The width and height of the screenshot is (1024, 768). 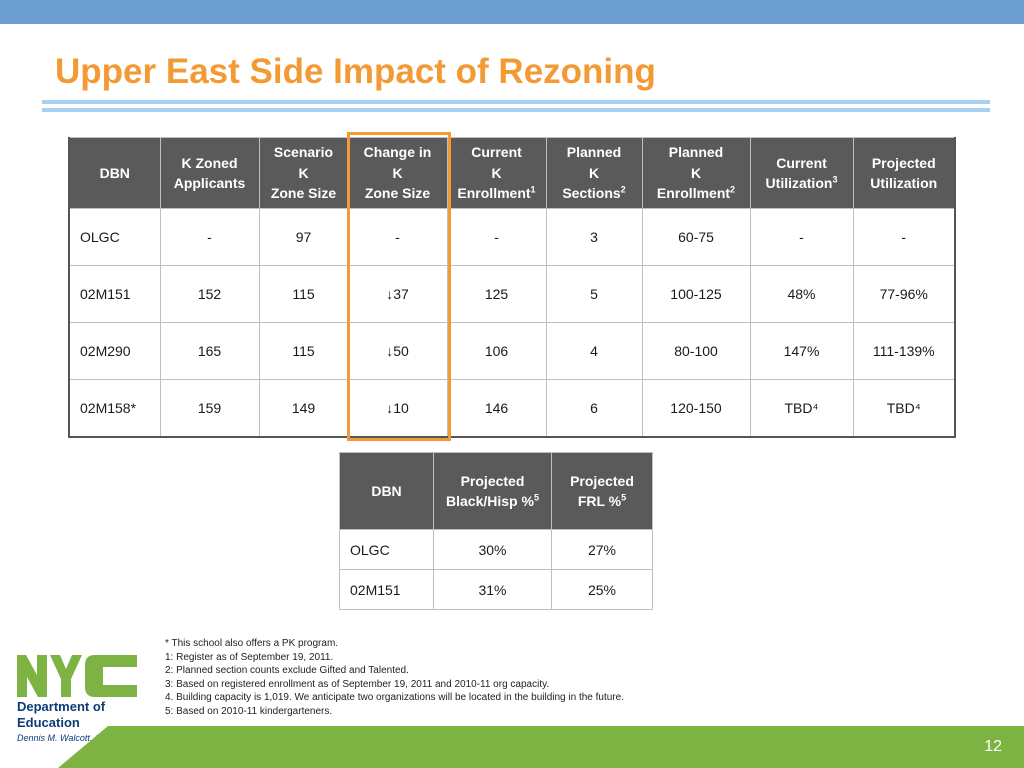 I want to click on footnote: 1: Register as of September 19, 2011., so click(x=249, y=657).